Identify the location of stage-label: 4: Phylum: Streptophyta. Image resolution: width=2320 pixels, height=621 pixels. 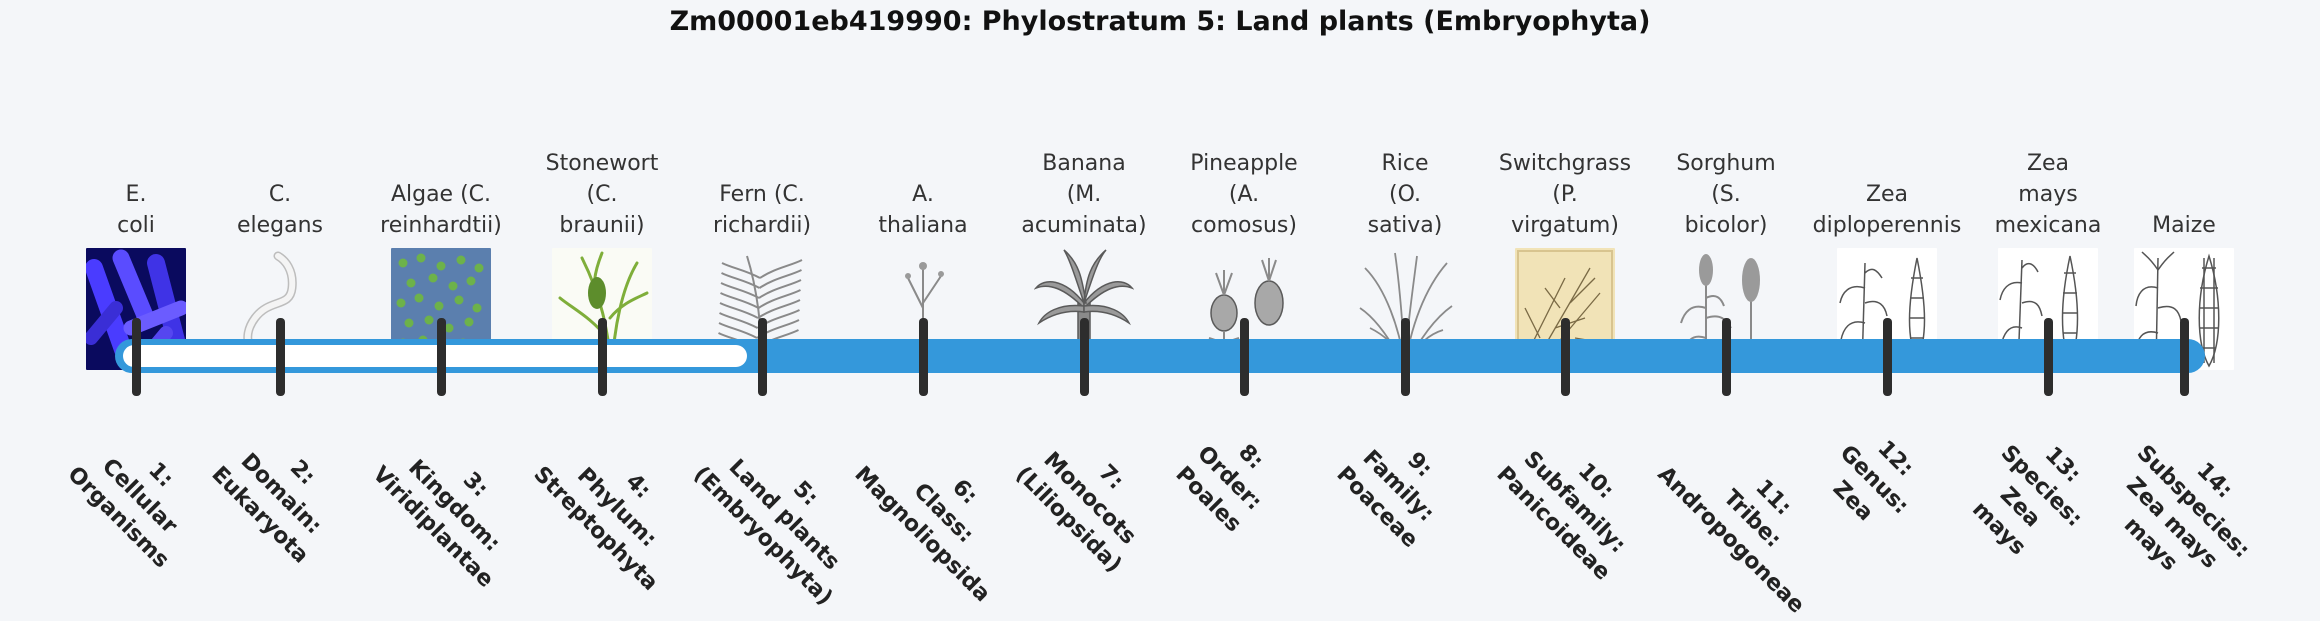
(616, 508).